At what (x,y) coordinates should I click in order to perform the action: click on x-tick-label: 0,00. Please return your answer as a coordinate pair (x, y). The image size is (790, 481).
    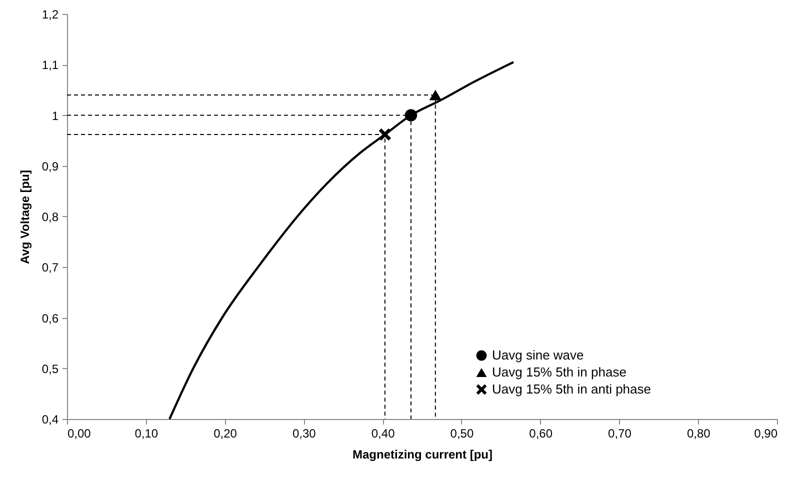
    Looking at the image, I should click on (80, 433).